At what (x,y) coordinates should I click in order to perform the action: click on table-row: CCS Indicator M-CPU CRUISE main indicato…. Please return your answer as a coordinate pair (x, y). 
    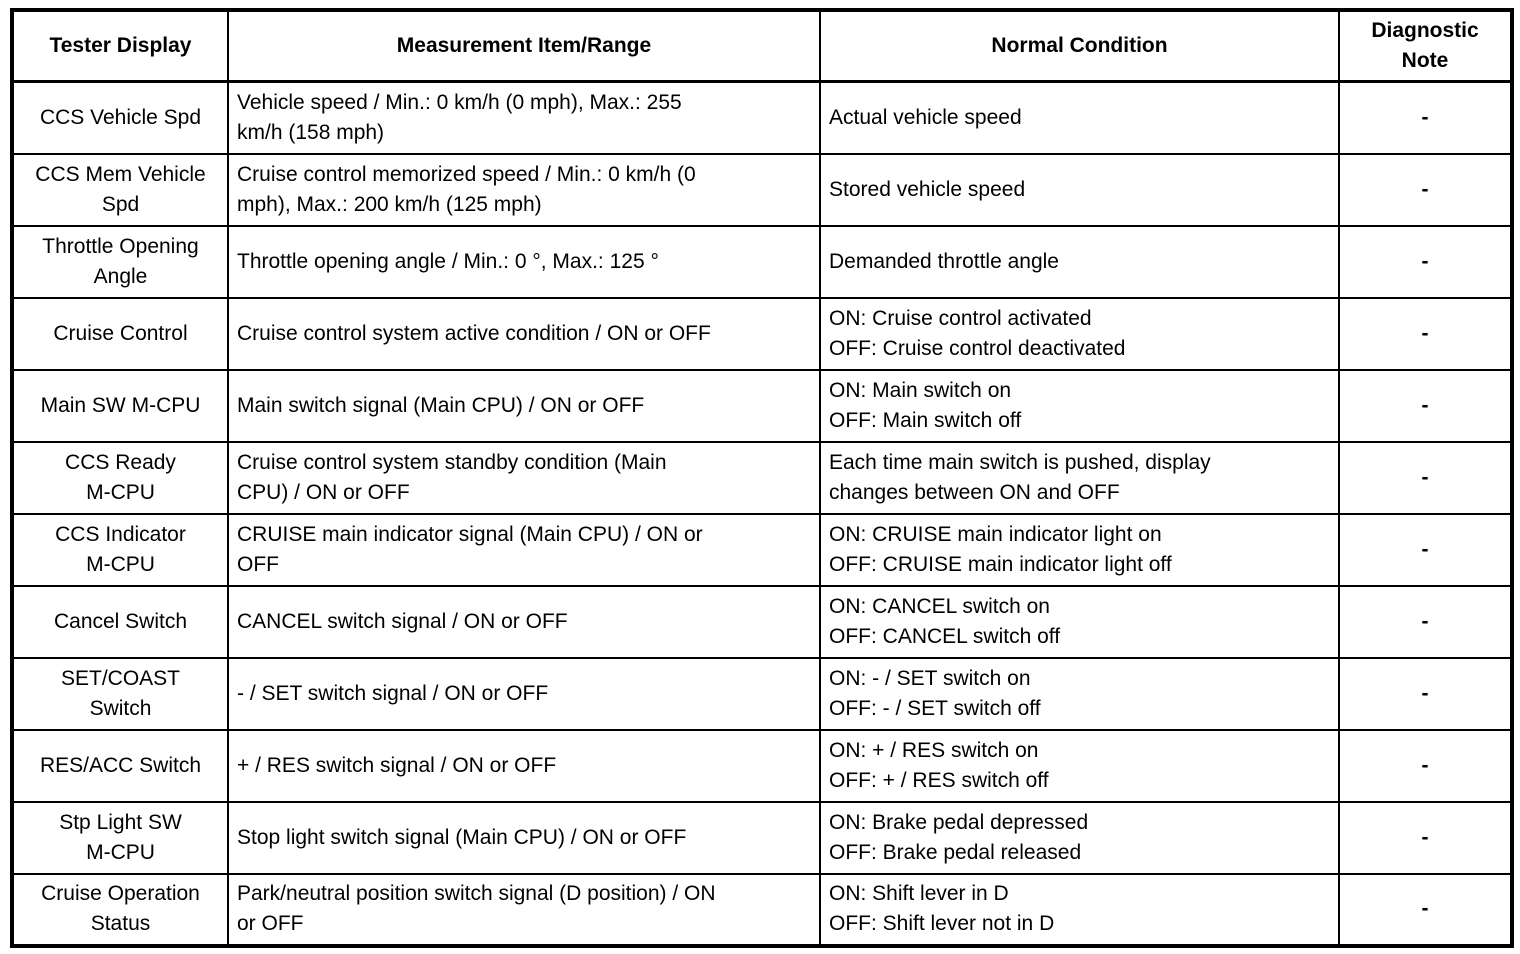
    Looking at the image, I should click on (762, 549).